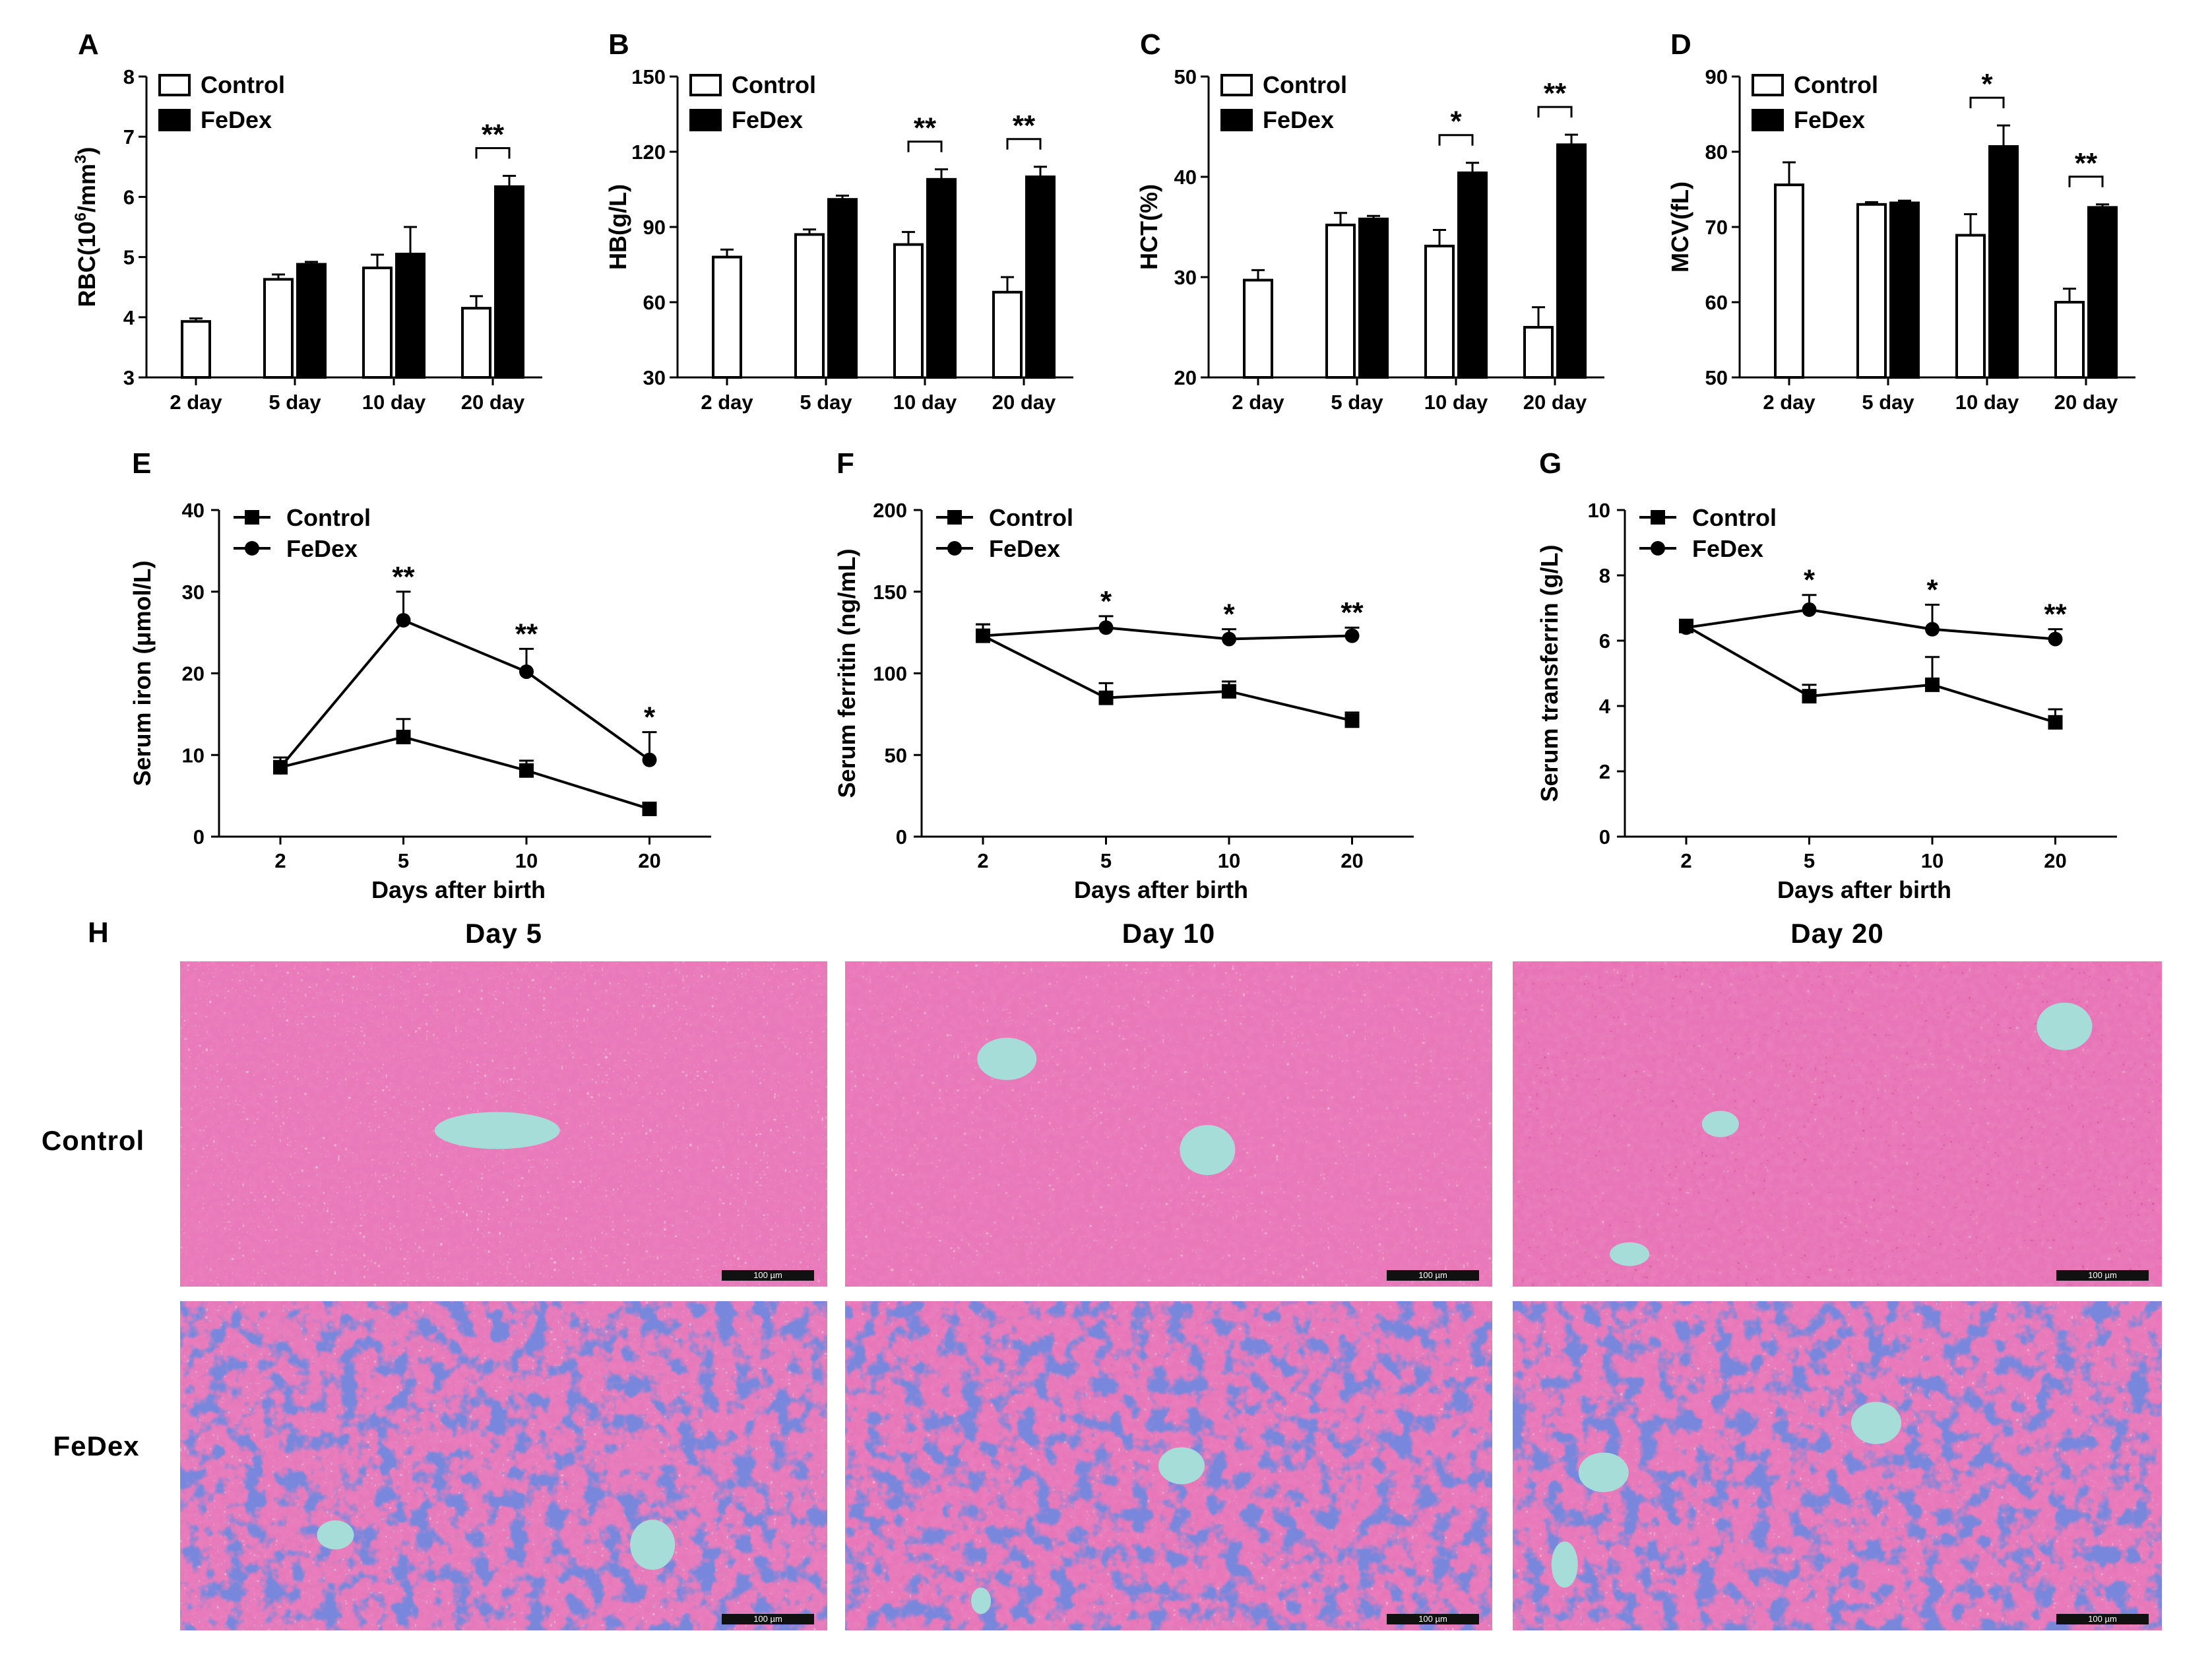 This screenshot has height=1668, width=2212. I want to click on significance-star: **, so click(2086, 163).